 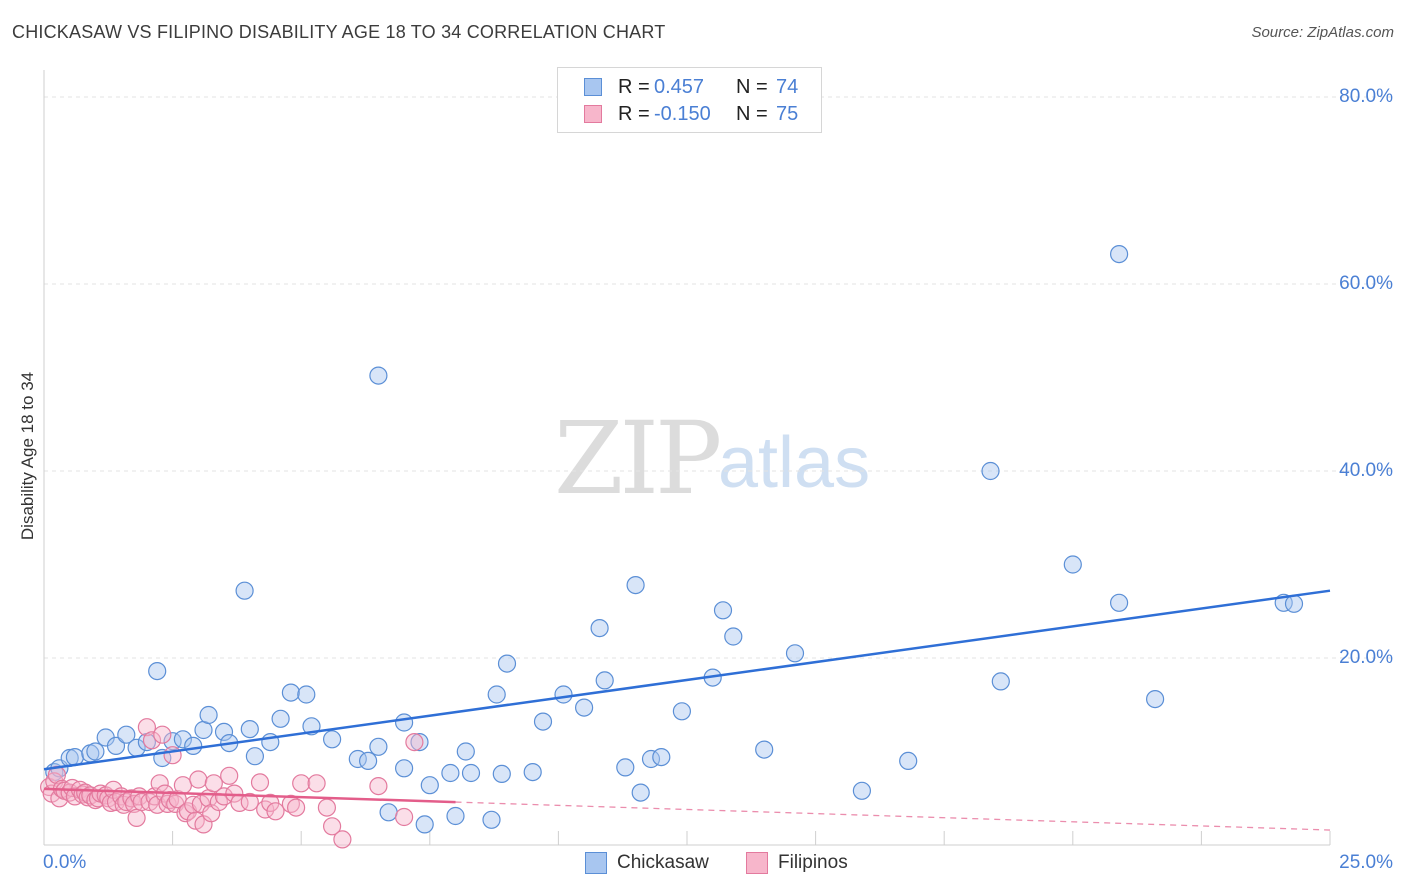 What do you see at coordinates (647, 863) in the screenshot?
I see `legend-item-chickasaw: Chickasaw` at bounding box center [647, 863].